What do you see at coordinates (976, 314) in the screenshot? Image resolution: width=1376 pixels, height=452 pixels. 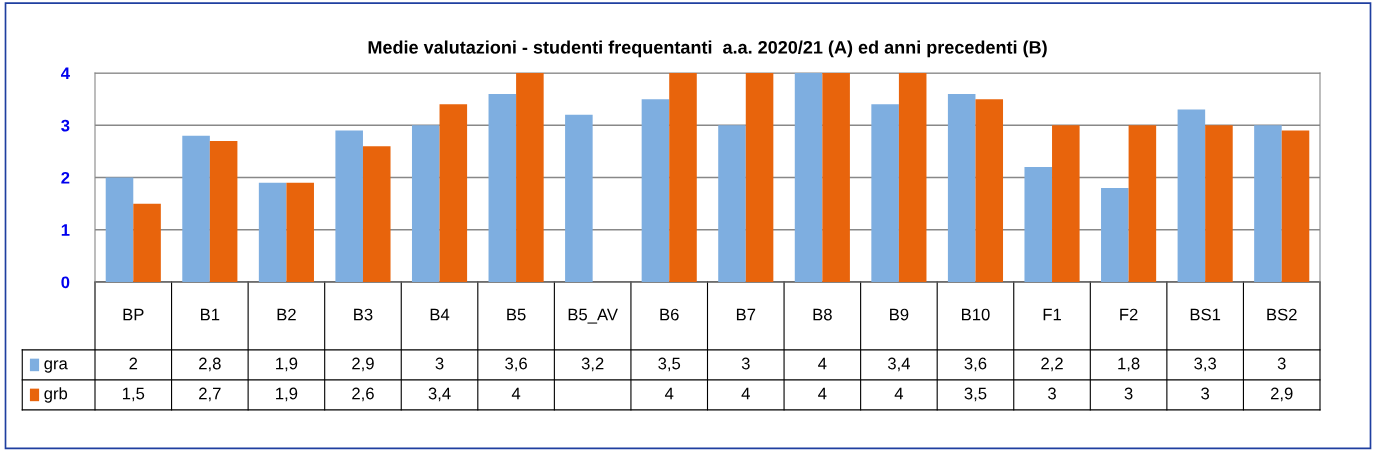 I see `x-tick-label: B10` at bounding box center [976, 314].